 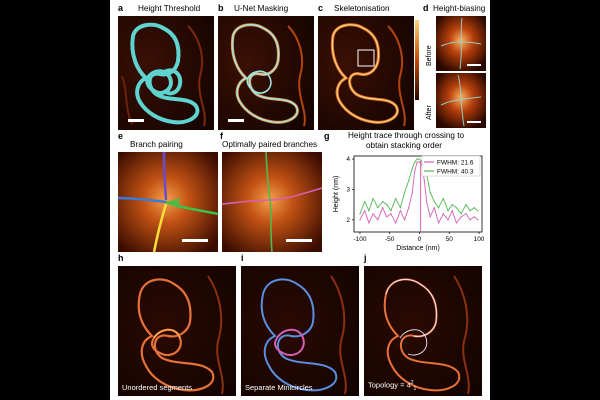 What do you see at coordinates (365, 258) in the screenshot?
I see `panel-j-label: j` at bounding box center [365, 258].